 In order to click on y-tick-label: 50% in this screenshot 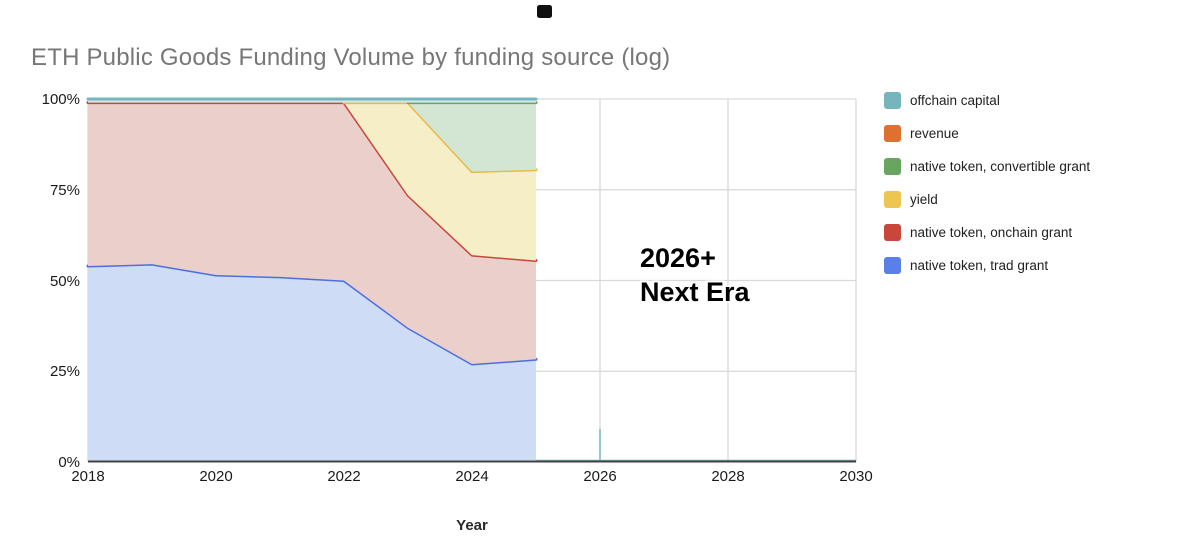, I will do `click(64, 281)`.